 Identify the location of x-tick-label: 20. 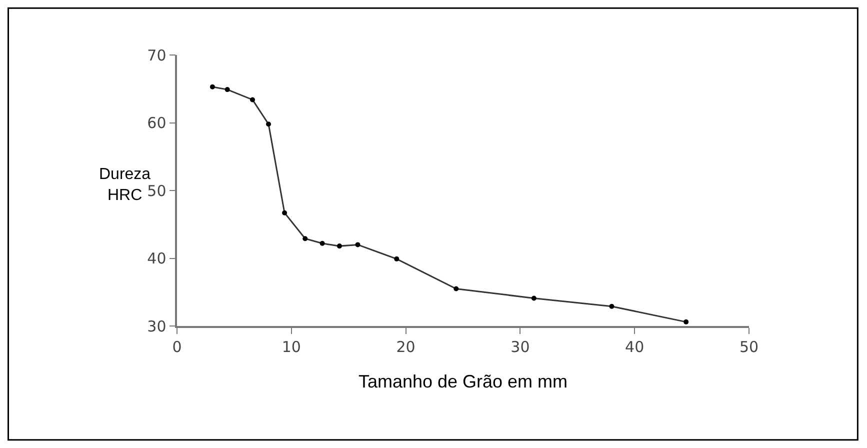
(406, 347).